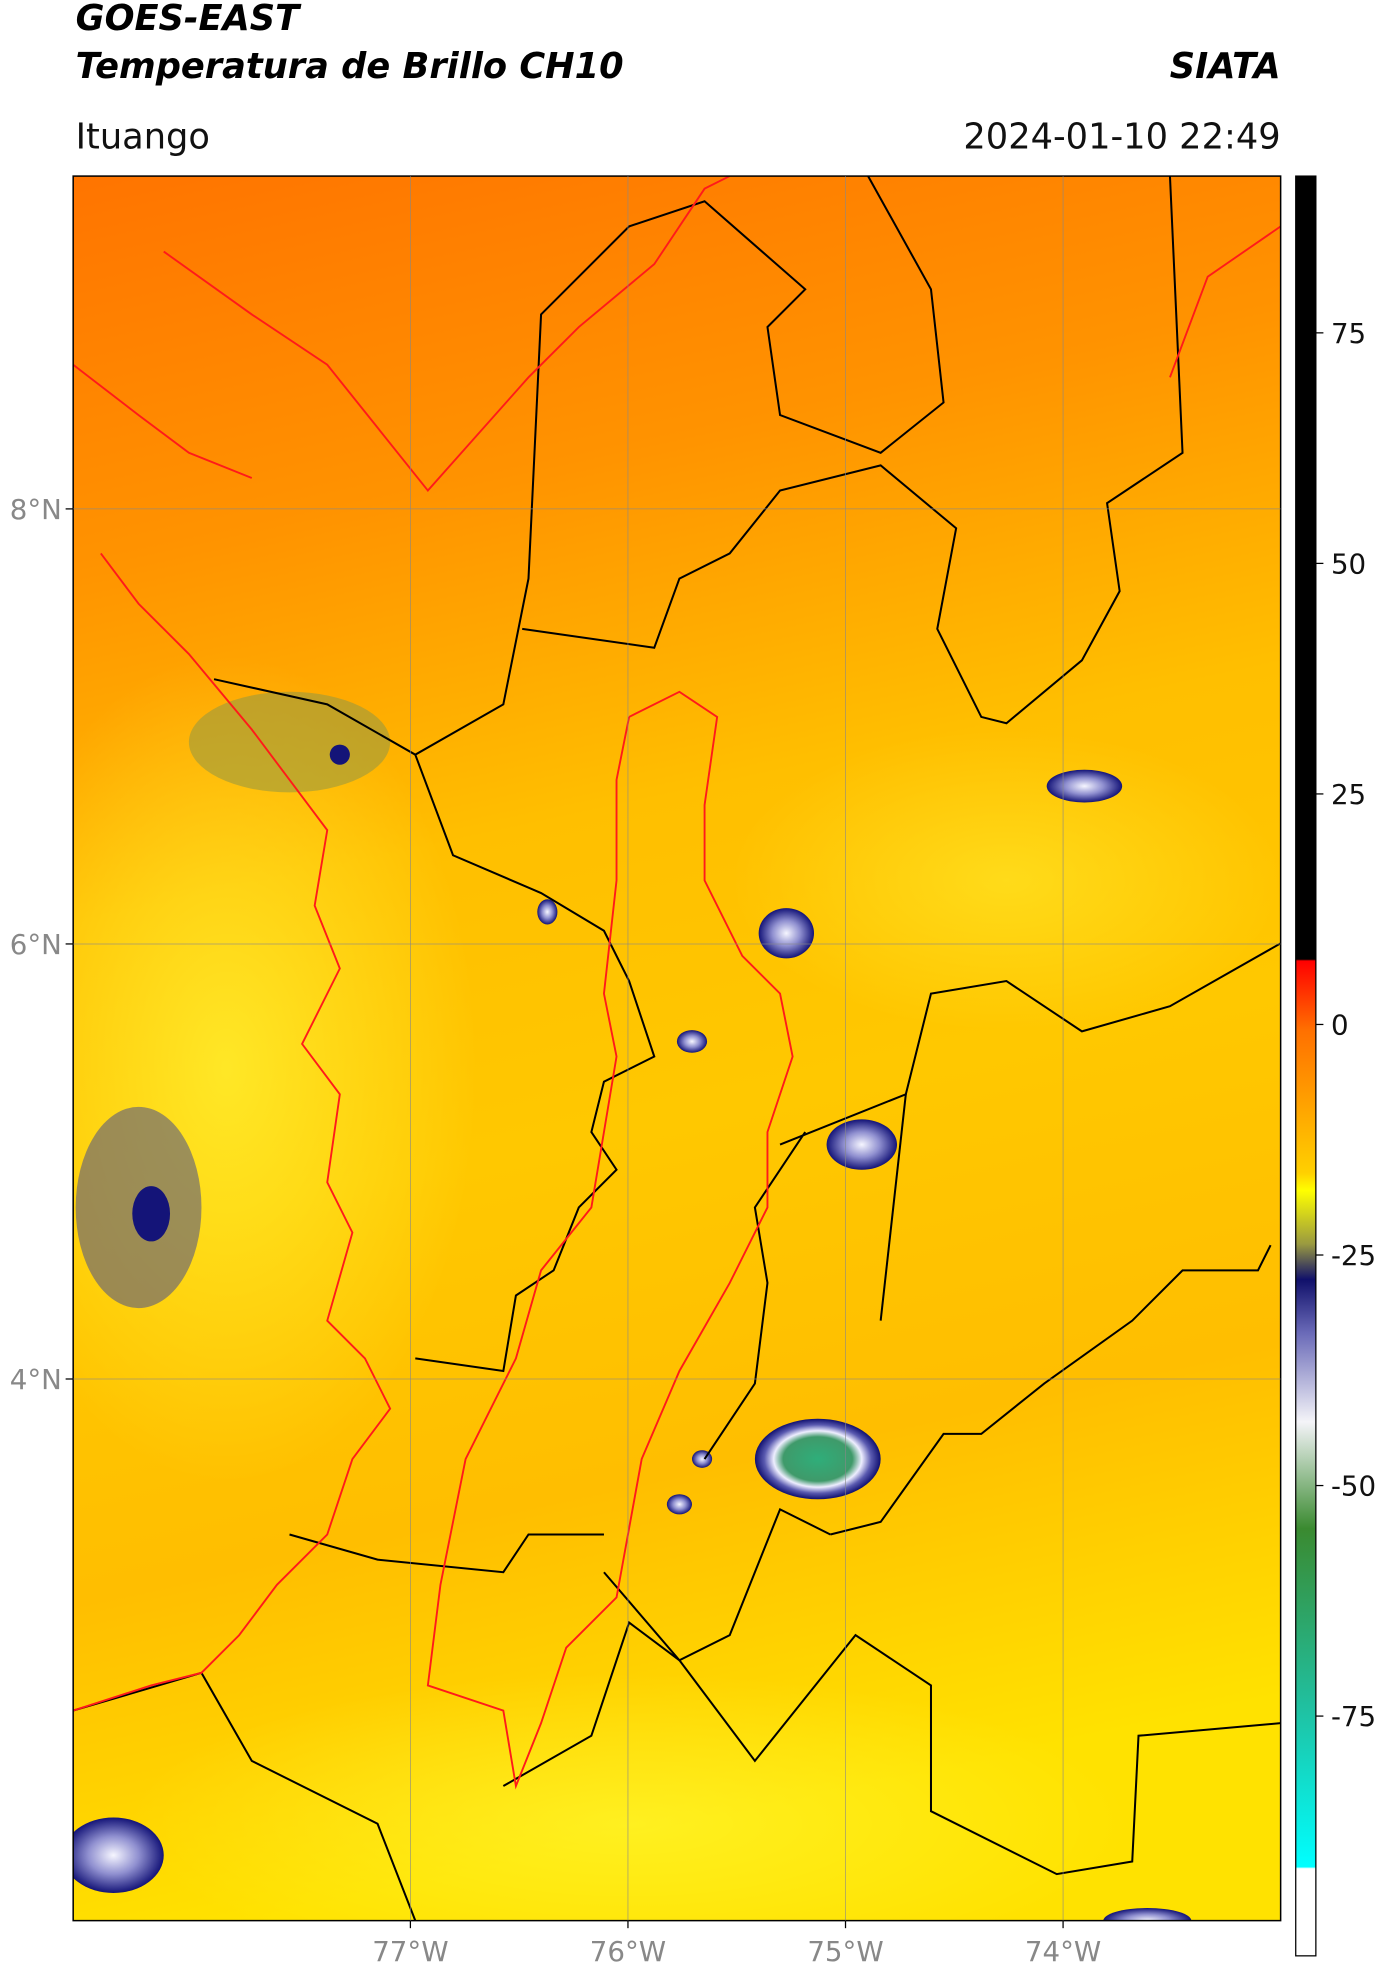 This screenshot has width=1384, height=1981. What do you see at coordinates (143, 136) in the screenshot?
I see `location: Ituango` at bounding box center [143, 136].